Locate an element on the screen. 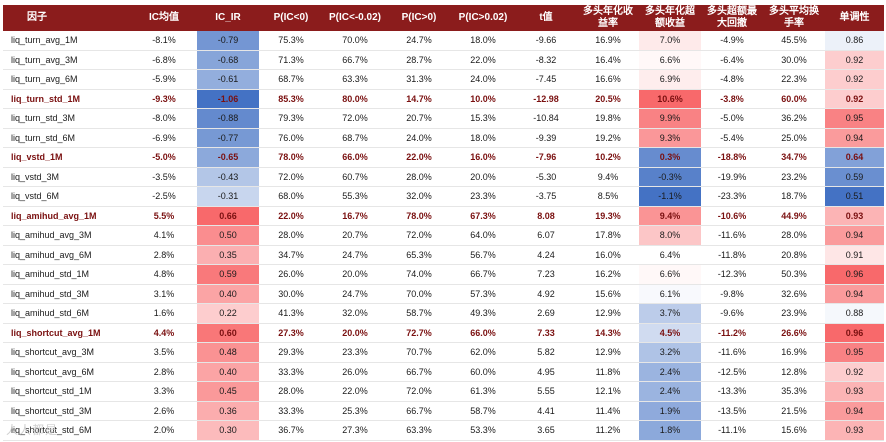 The image size is (886, 442). value-cell: 24.7% is located at coordinates (355, 255).